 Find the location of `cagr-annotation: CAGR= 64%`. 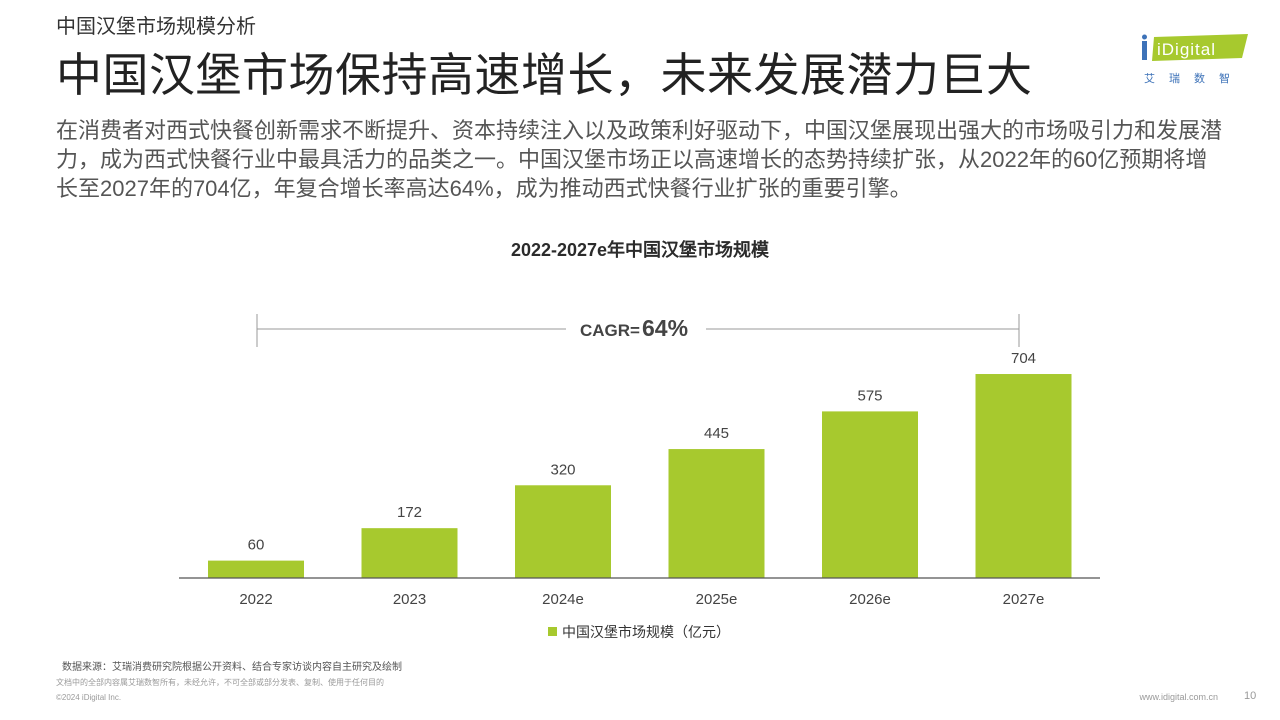

cagr-annotation: CAGR= 64% is located at coordinates (638, 330).